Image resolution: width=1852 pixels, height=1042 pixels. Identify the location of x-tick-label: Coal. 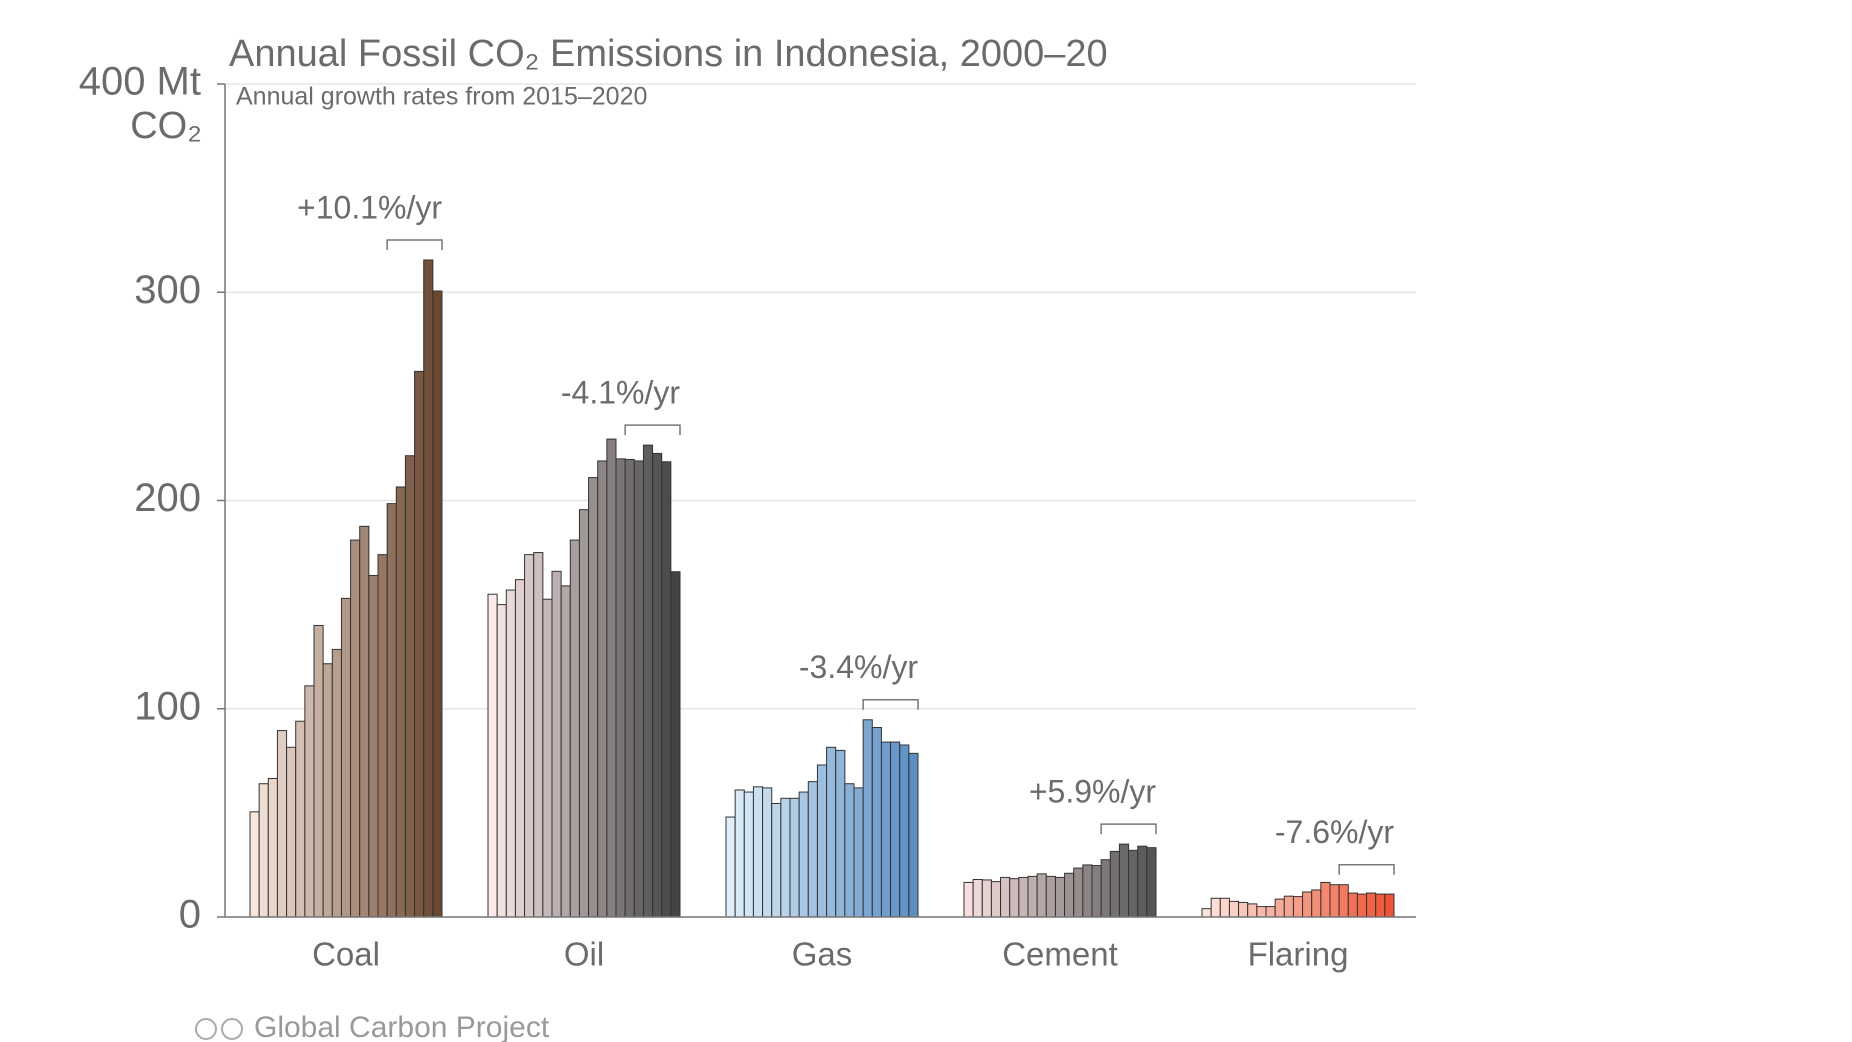
(346, 954).